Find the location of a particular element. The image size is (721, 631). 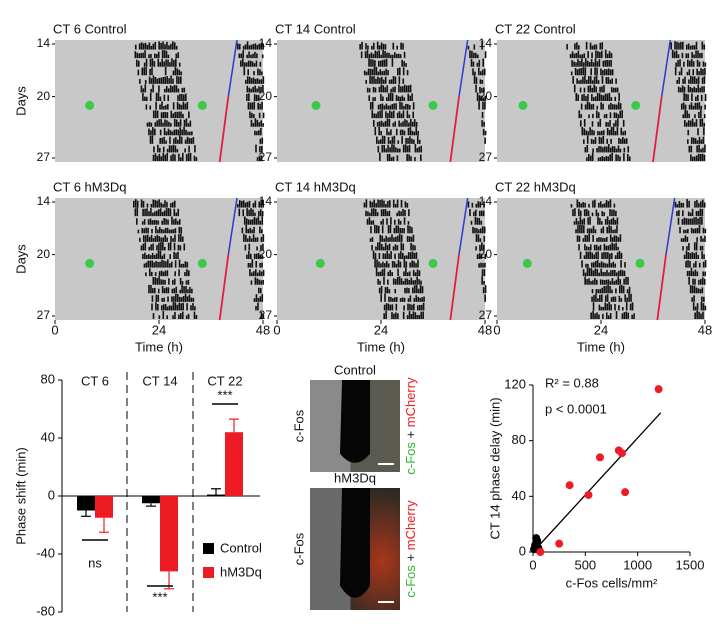

bar is located at coordinates (216, 495).